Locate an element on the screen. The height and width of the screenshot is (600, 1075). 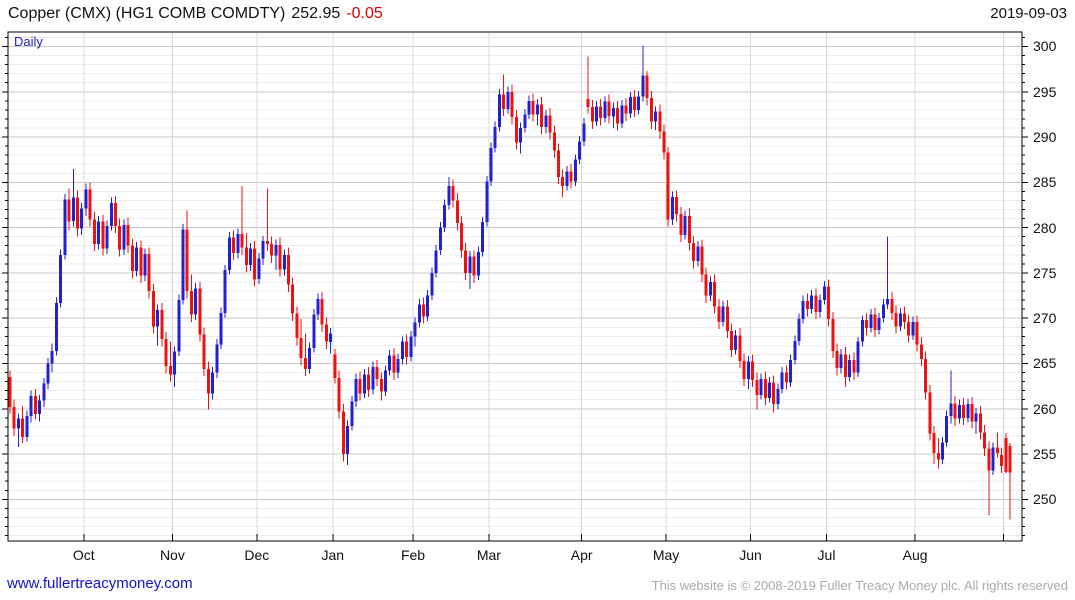
chart-date: 2019-09-03 is located at coordinates (1028, 13).